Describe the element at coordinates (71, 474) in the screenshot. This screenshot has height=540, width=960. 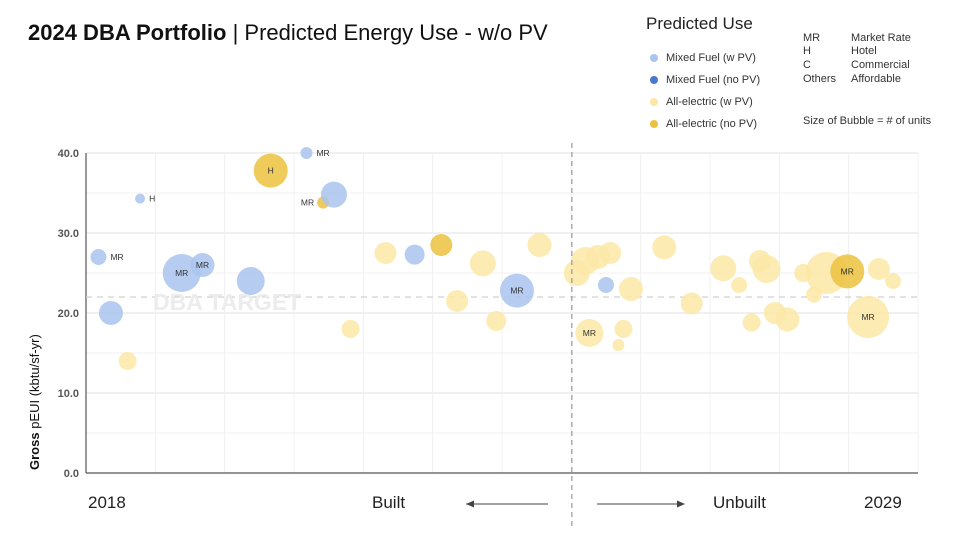
I see `y-tick-label: 0.0` at that location.